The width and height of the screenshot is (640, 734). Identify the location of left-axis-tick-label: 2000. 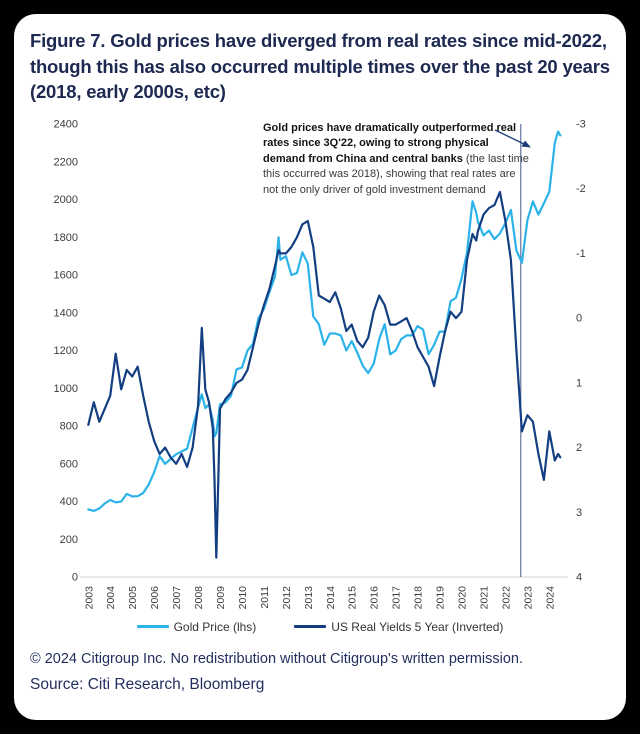
(66, 200).